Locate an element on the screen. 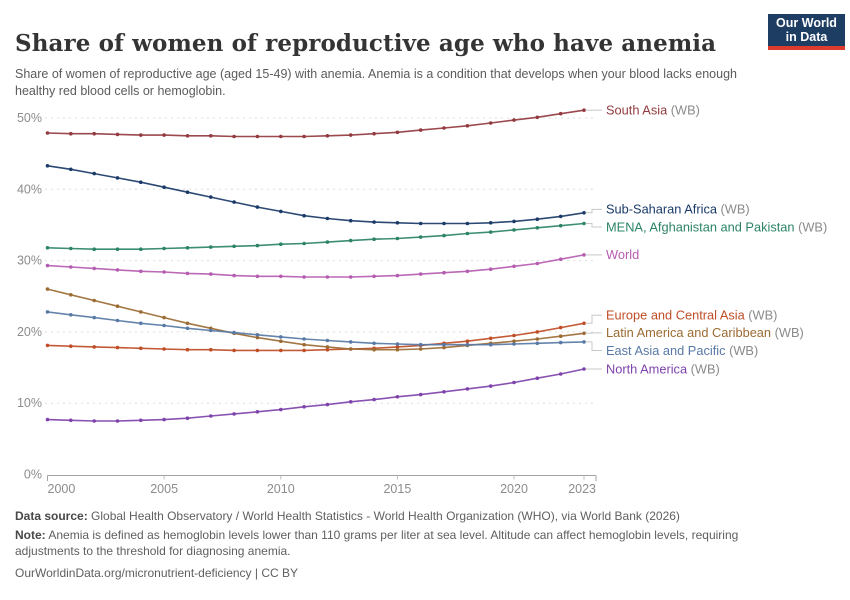 This screenshot has height=600, width=850. series-line-mena-afghanistan-and-pakistan is located at coordinates (316, 236).